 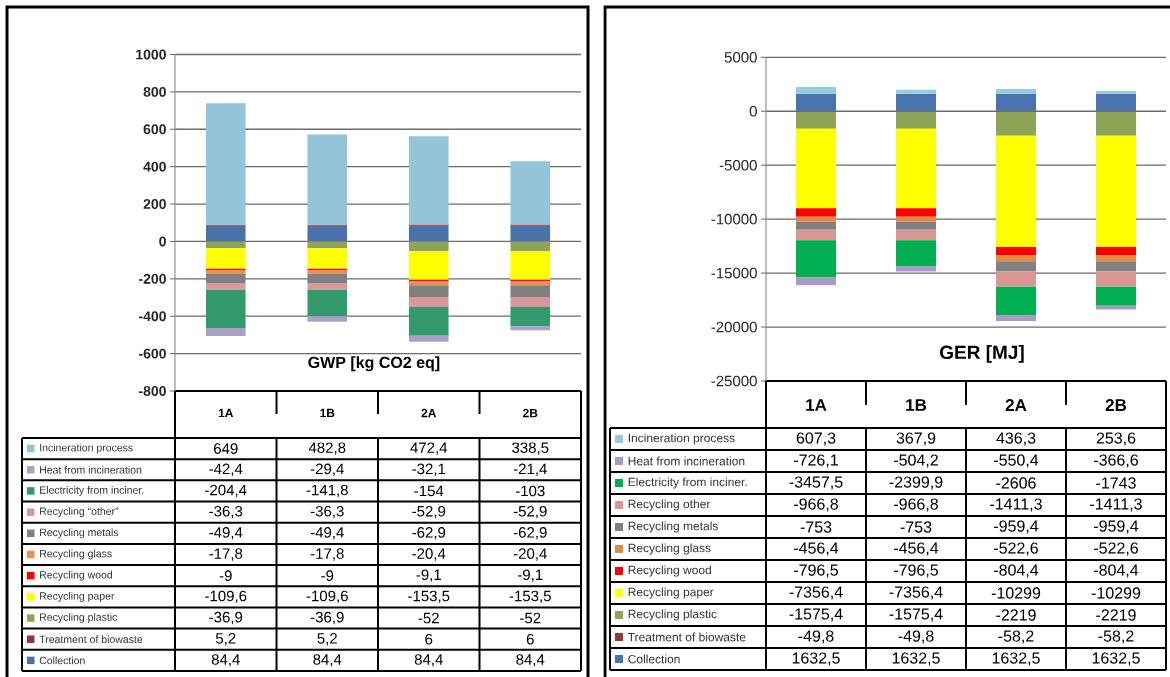 I want to click on data-label: -29,4, so click(x=327, y=469).